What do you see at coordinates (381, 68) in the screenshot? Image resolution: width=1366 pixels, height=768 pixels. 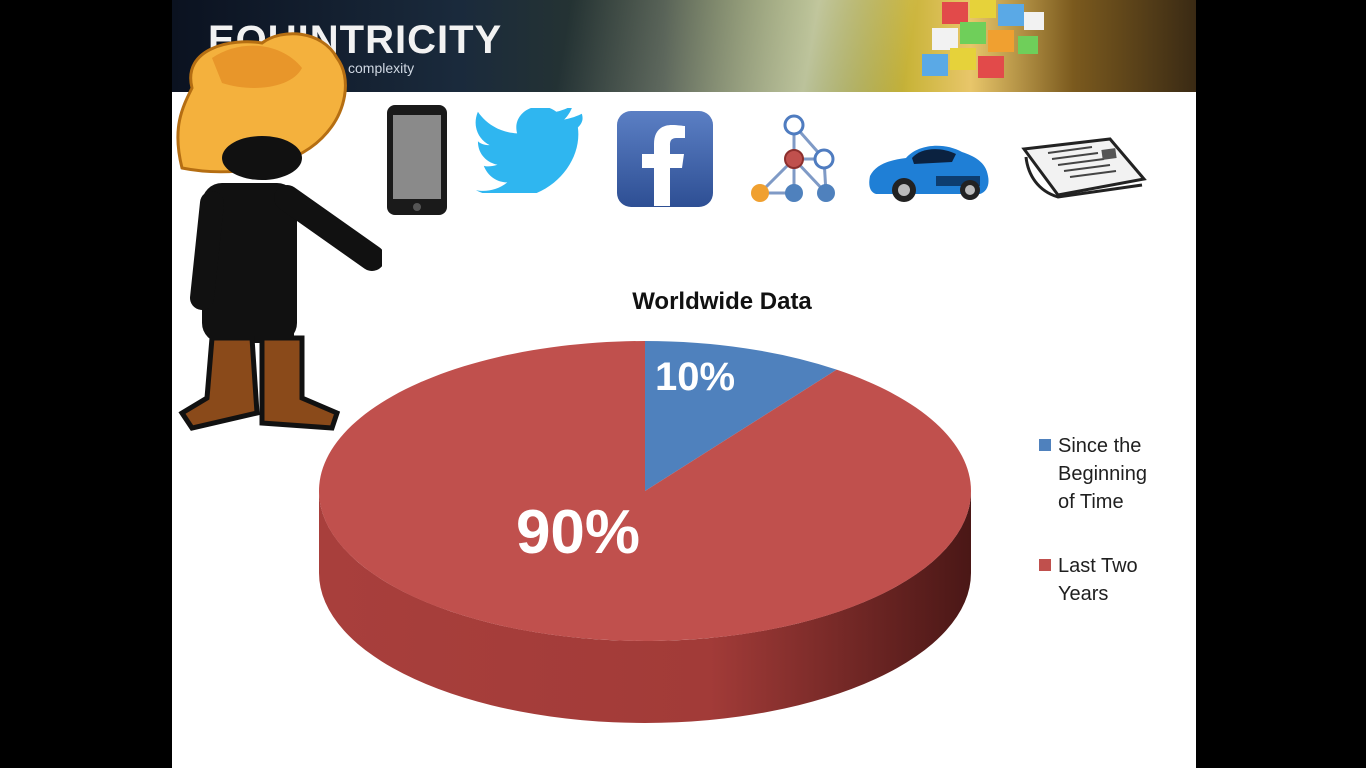 I see `brand-tagline: complexity` at bounding box center [381, 68].